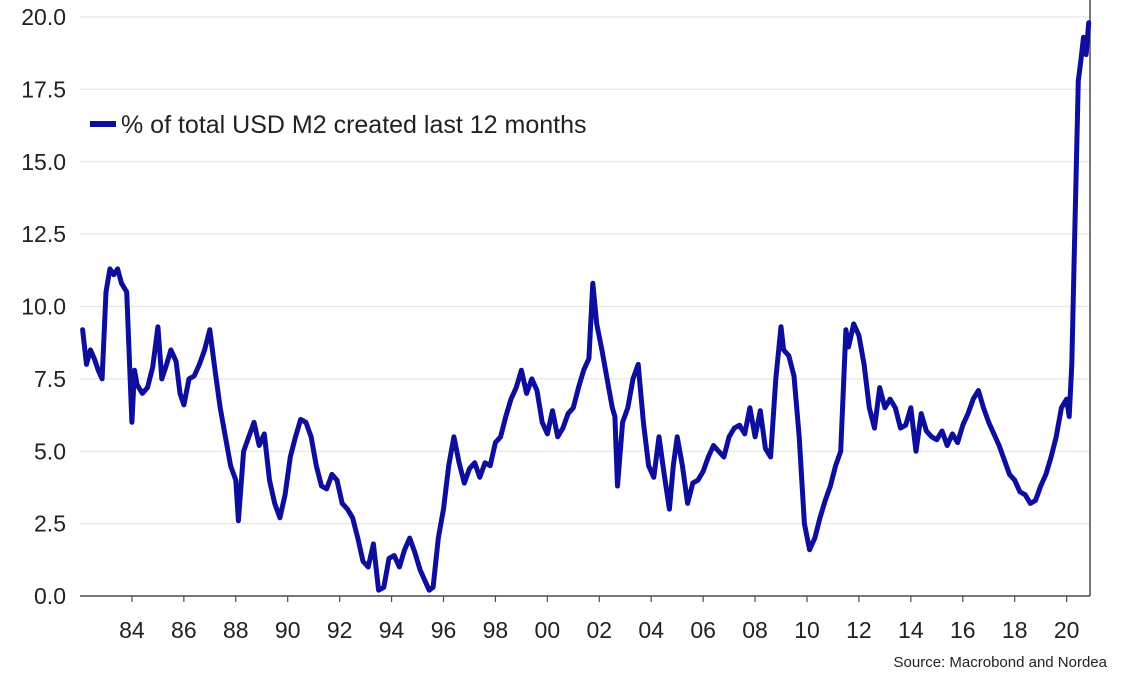 The height and width of the screenshot is (684, 1125). Describe the element at coordinates (392, 630) in the screenshot. I see `x-tick-label: 94` at that location.